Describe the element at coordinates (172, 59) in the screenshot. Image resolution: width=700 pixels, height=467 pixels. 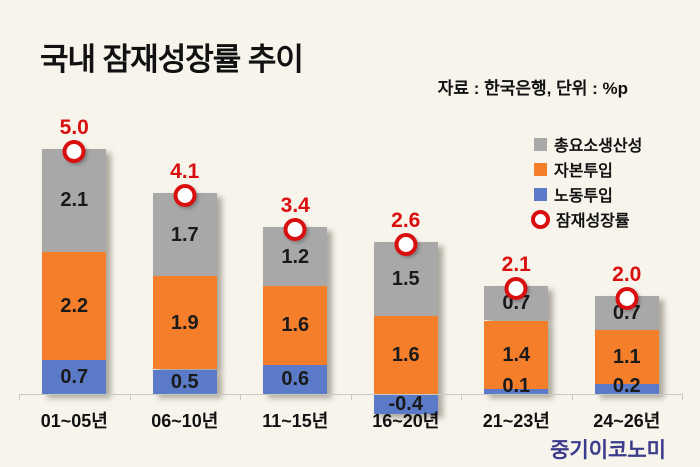
I see `page-title: 국내 잠재성장률 추이` at that location.